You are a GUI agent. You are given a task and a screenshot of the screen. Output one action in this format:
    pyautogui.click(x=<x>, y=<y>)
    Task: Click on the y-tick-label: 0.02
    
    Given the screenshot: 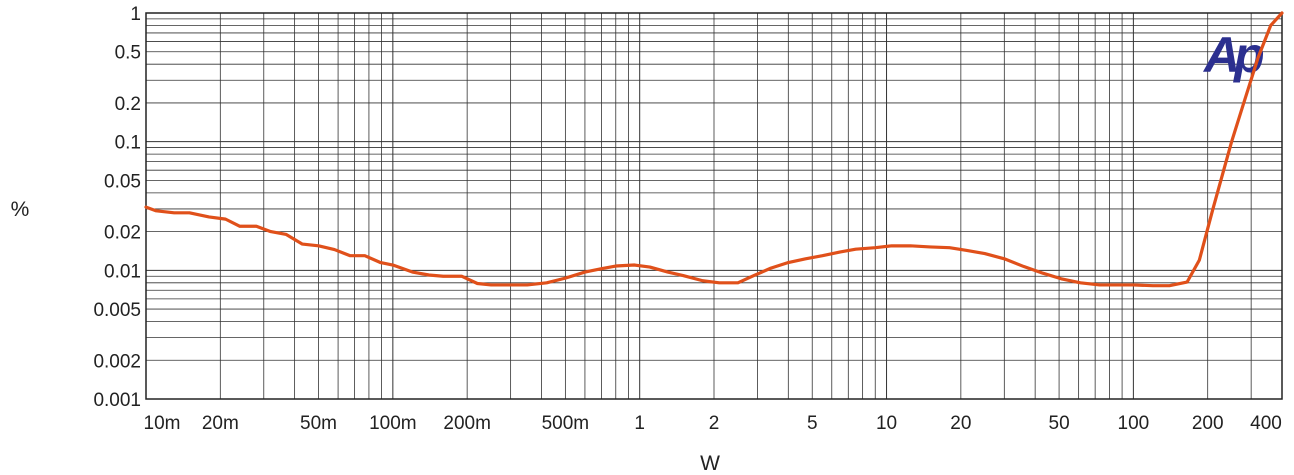 What is the action you would take?
    pyautogui.click(x=122, y=233)
    